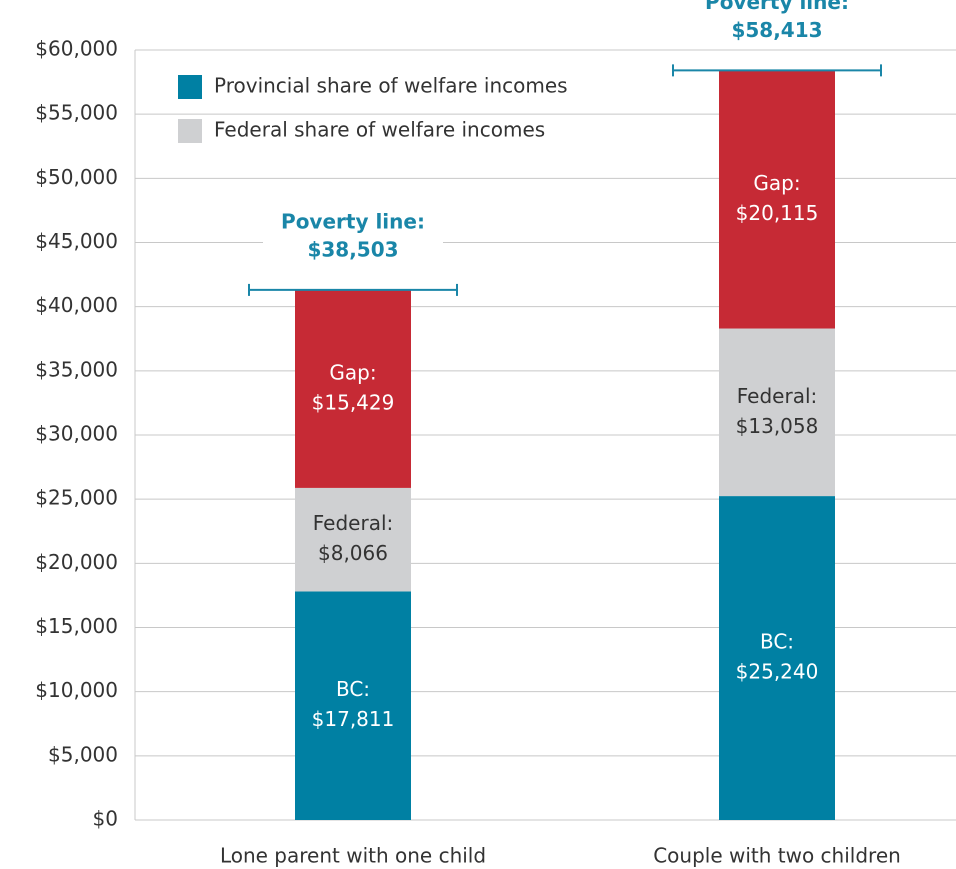  What do you see at coordinates (76, 626) in the screenshot?
I see `y-tick-label: $15,000` at bounding box center [76, 626].